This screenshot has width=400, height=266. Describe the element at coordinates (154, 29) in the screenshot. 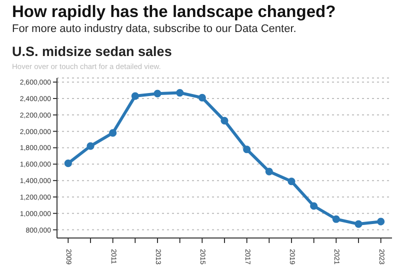

I see `chart-subtitle: For more auto industry data, subscribe to our Data Center.` at that location.